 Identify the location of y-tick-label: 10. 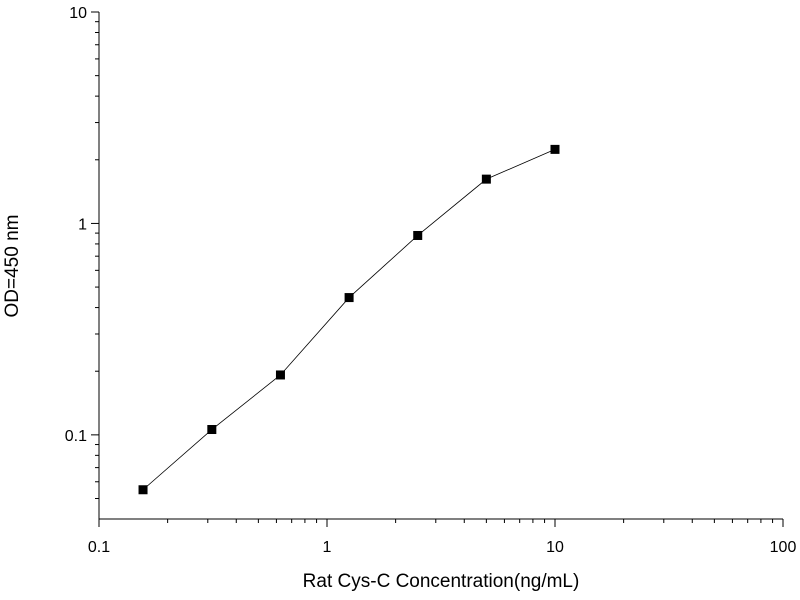
(78, 13).